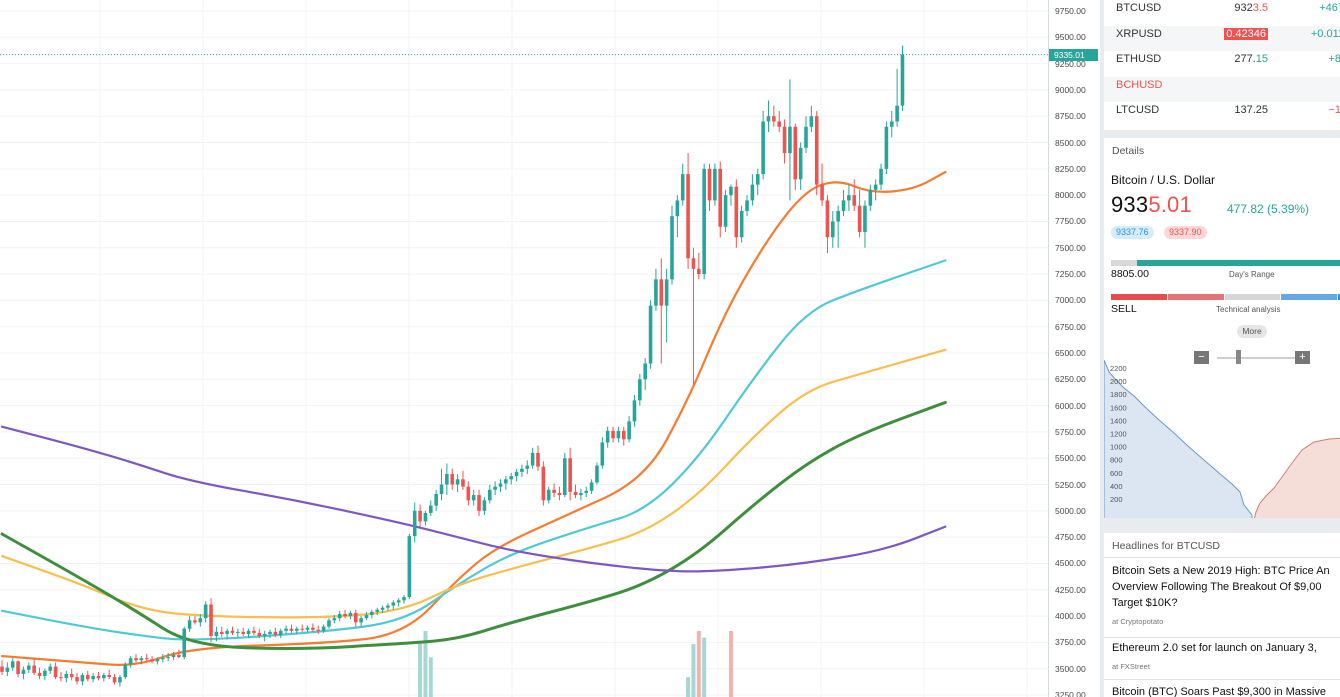 The image size is (1340, 697). Describe the element at coordinates (1222, 637) in the screenshot. I see `divider` at that location.